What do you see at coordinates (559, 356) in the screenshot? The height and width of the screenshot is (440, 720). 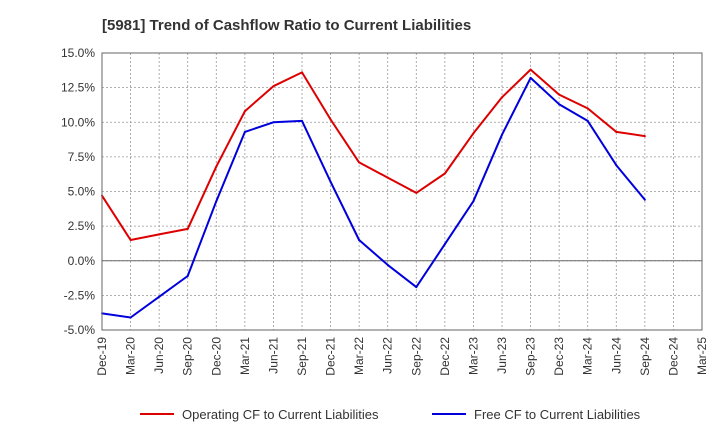 I see `x-tick-label: Dec-23` at bounding box center [559, 356].